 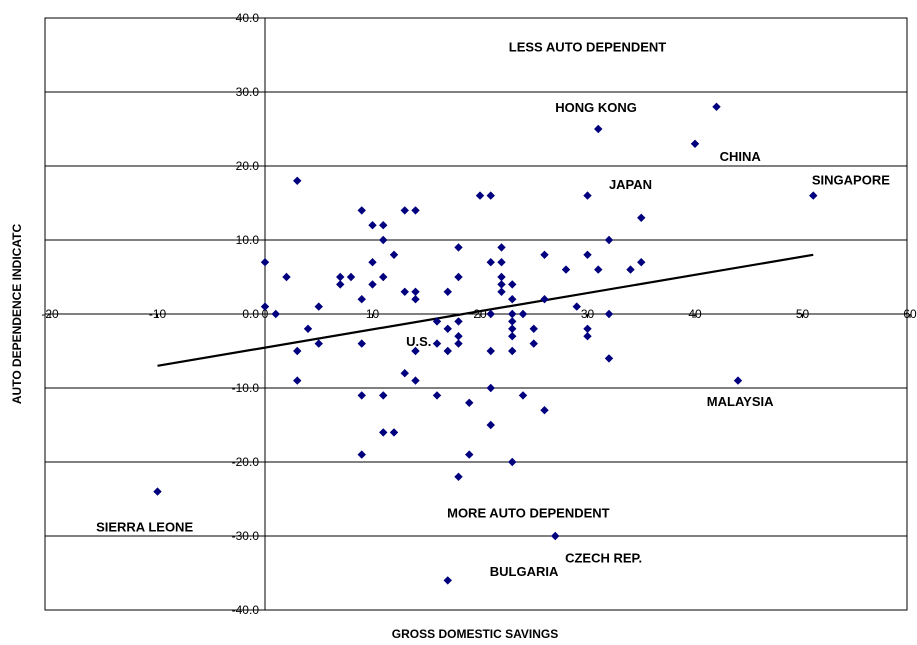 What do you see at coordinates (803, 314) in the screenshot?
I see `x-tick-label: 50` at bounding box center [803, 314].